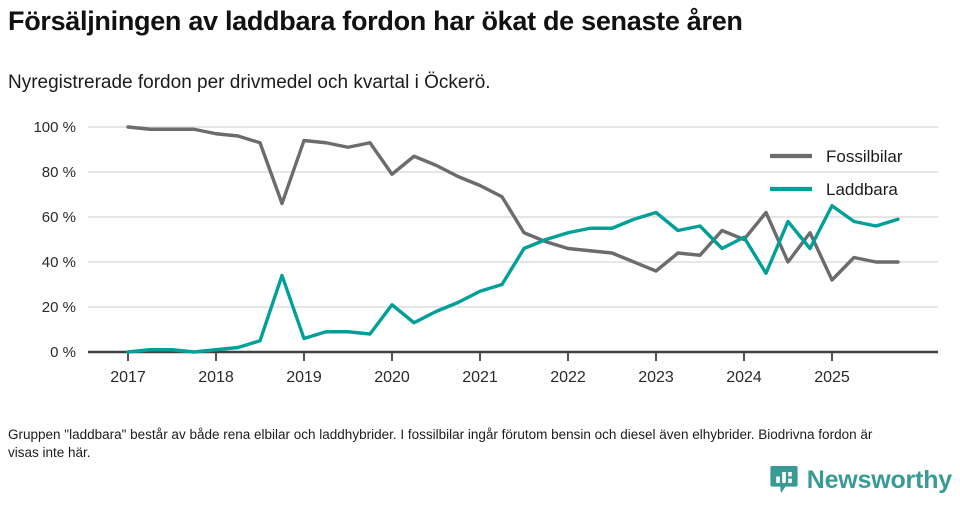 This screenshot has height=505, width=960. Describe the element at coordinates (128, 377) in the screenshot. I see `x-axis-tick-label: 2017` at that location.